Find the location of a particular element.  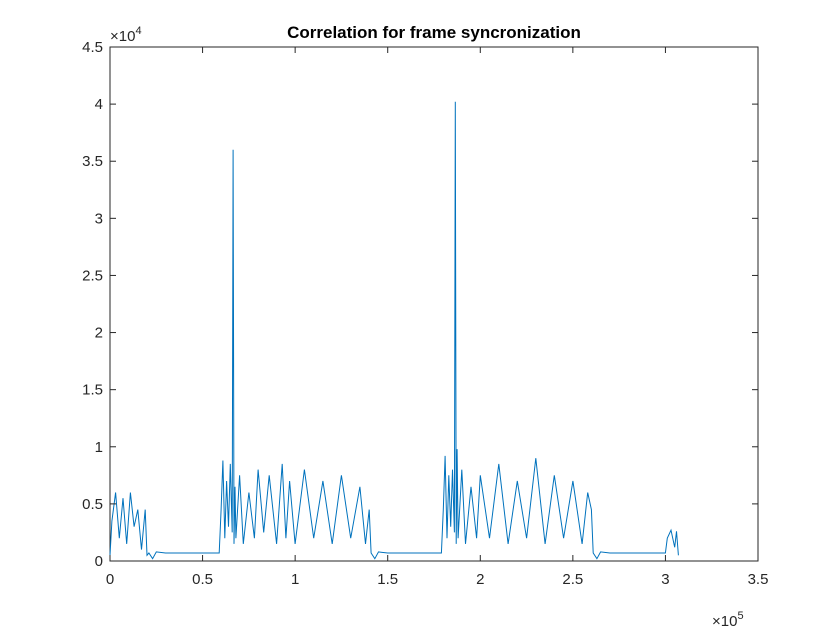

x-tick-label: 2.5 is located at coordinates (572, 579).